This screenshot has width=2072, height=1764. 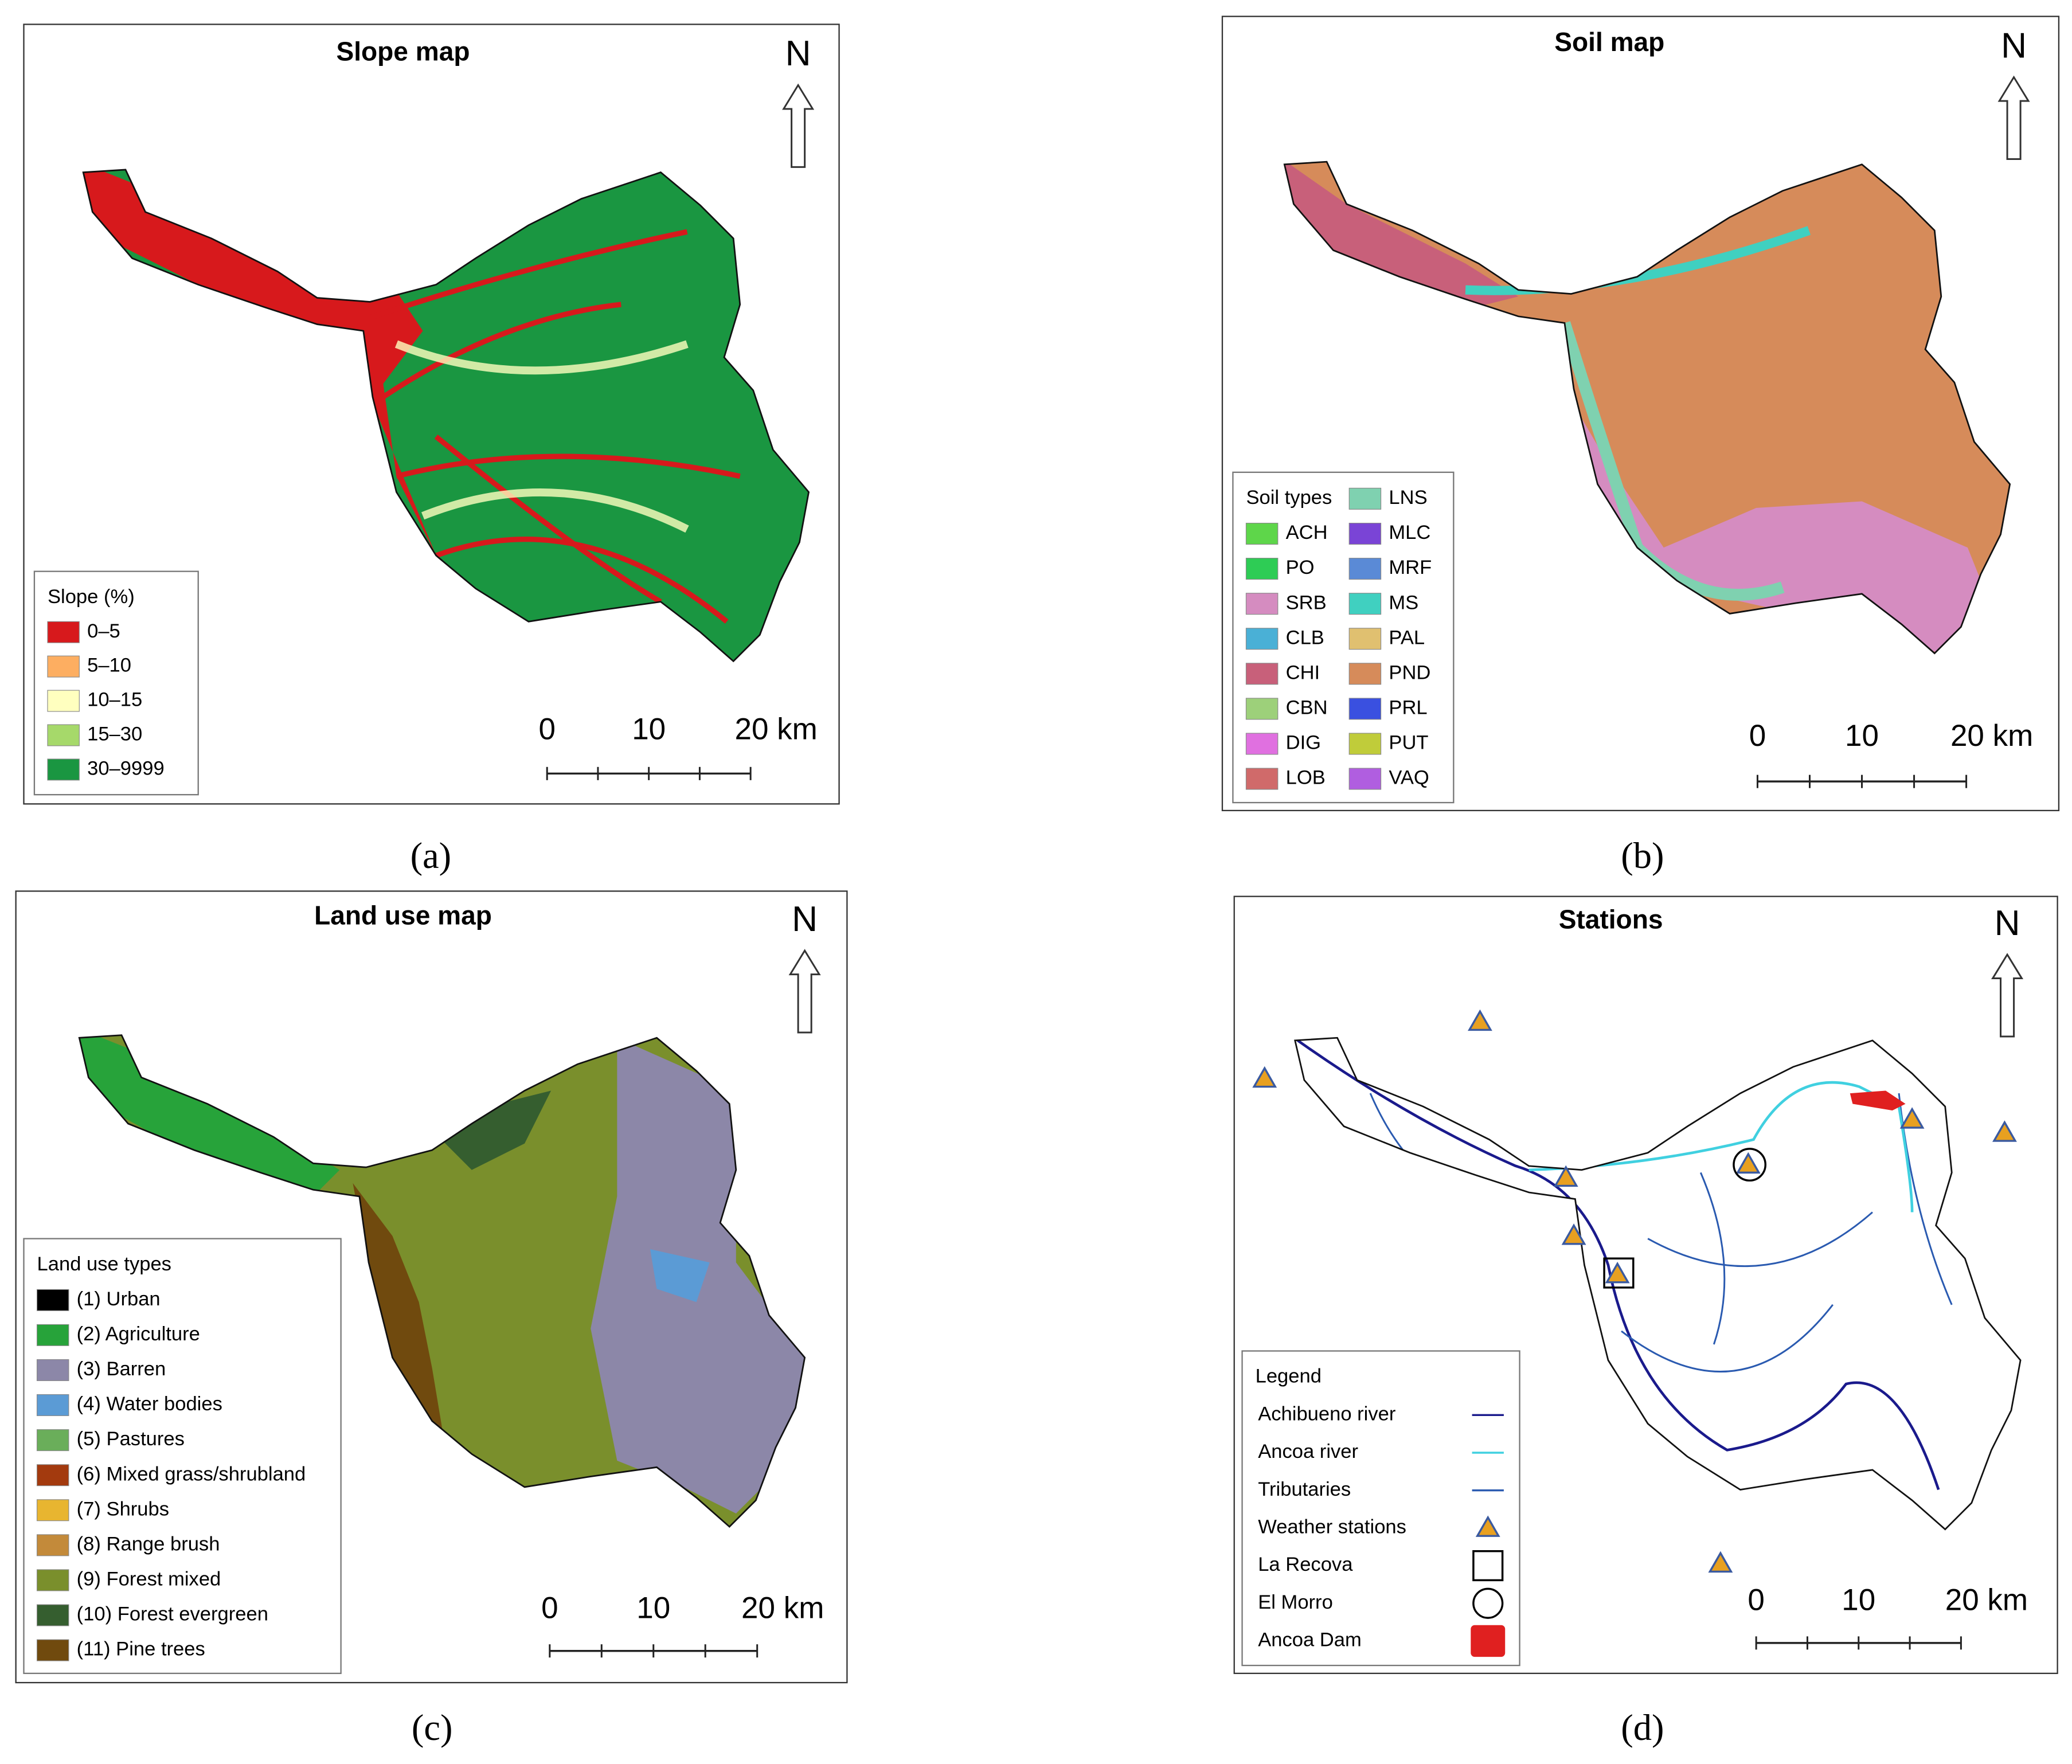 What do you see at coordinates (149, 1580) in the screenshot?
I see `legend-label: (9) Forest mixed` at bounding box center [149, 1580].